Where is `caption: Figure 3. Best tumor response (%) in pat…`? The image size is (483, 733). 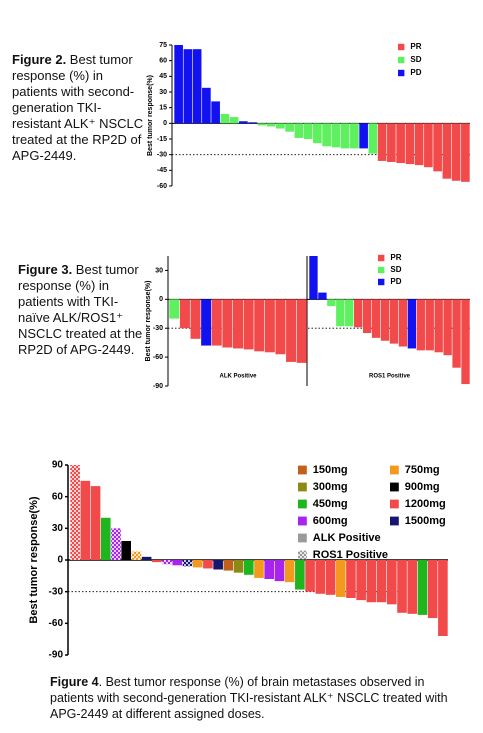
caption: Figure 3. Best tumor response (%) in pat… is located at coordinates (80, 310).